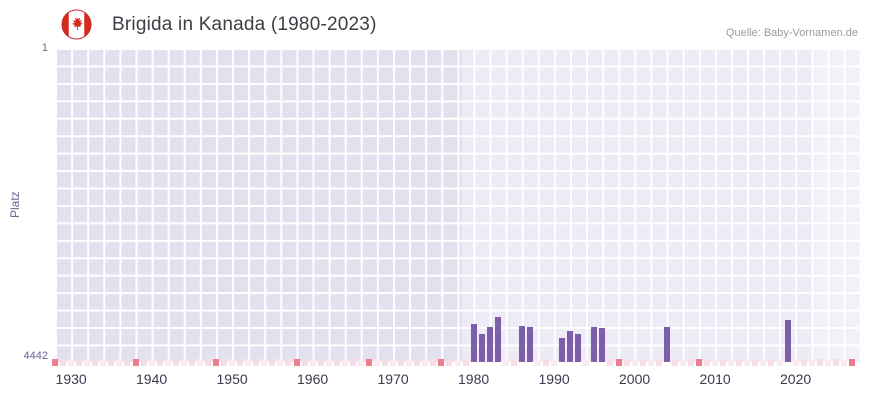 The width and height of the screenshot is (873, 402). I want to click on x-tick-label: 1970, so click(393, 379).